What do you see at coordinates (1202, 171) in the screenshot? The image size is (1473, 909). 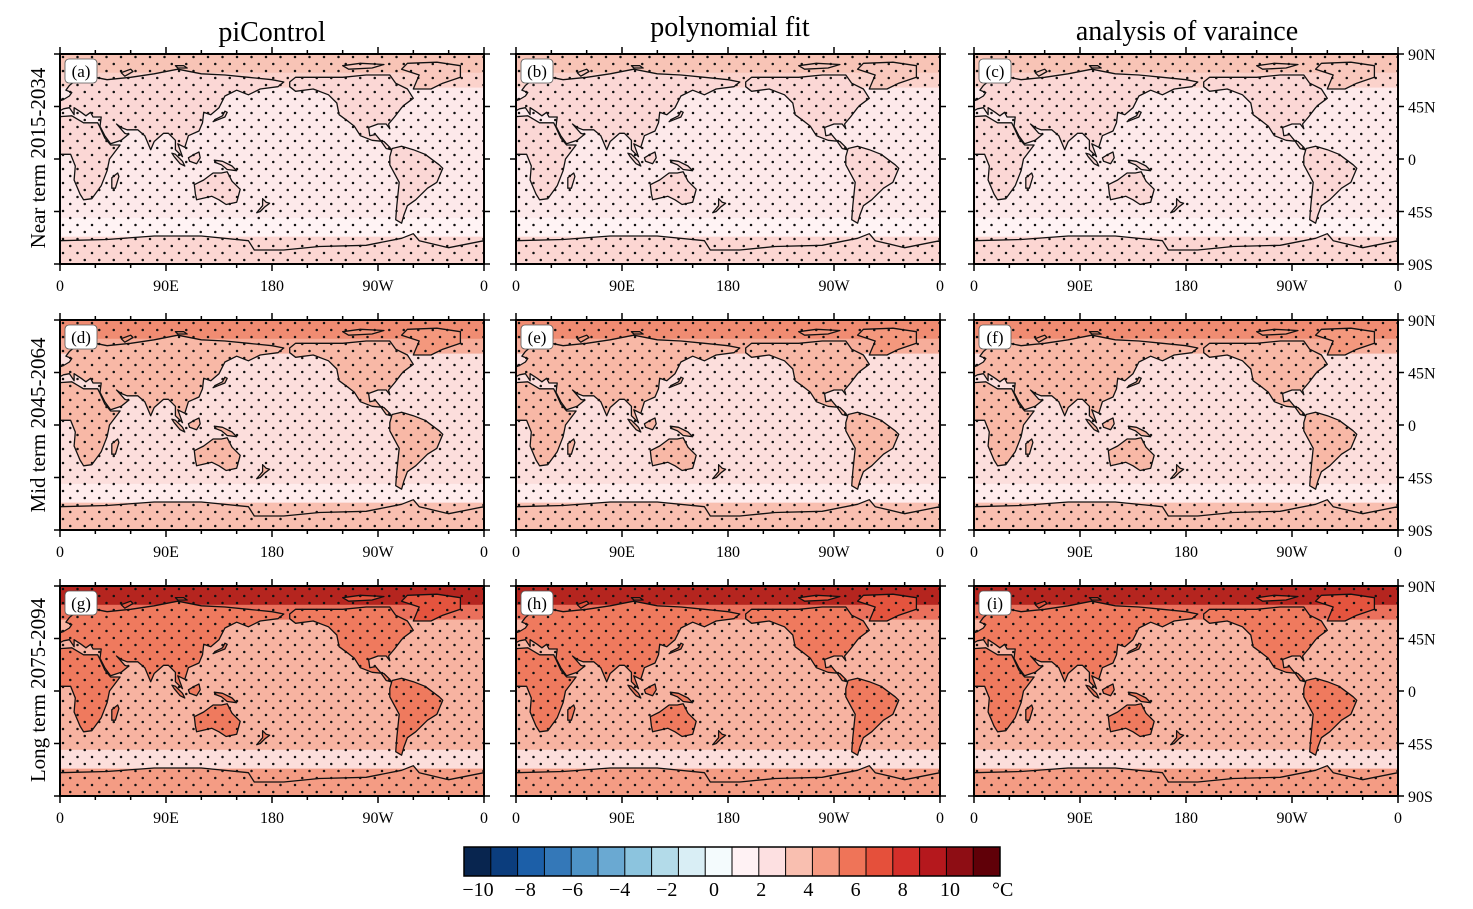 I see `map-panel-c: 0 90E 180 90W 0 90N 45N 0 45S 90S (c)` at bounding box center [1202, 171].